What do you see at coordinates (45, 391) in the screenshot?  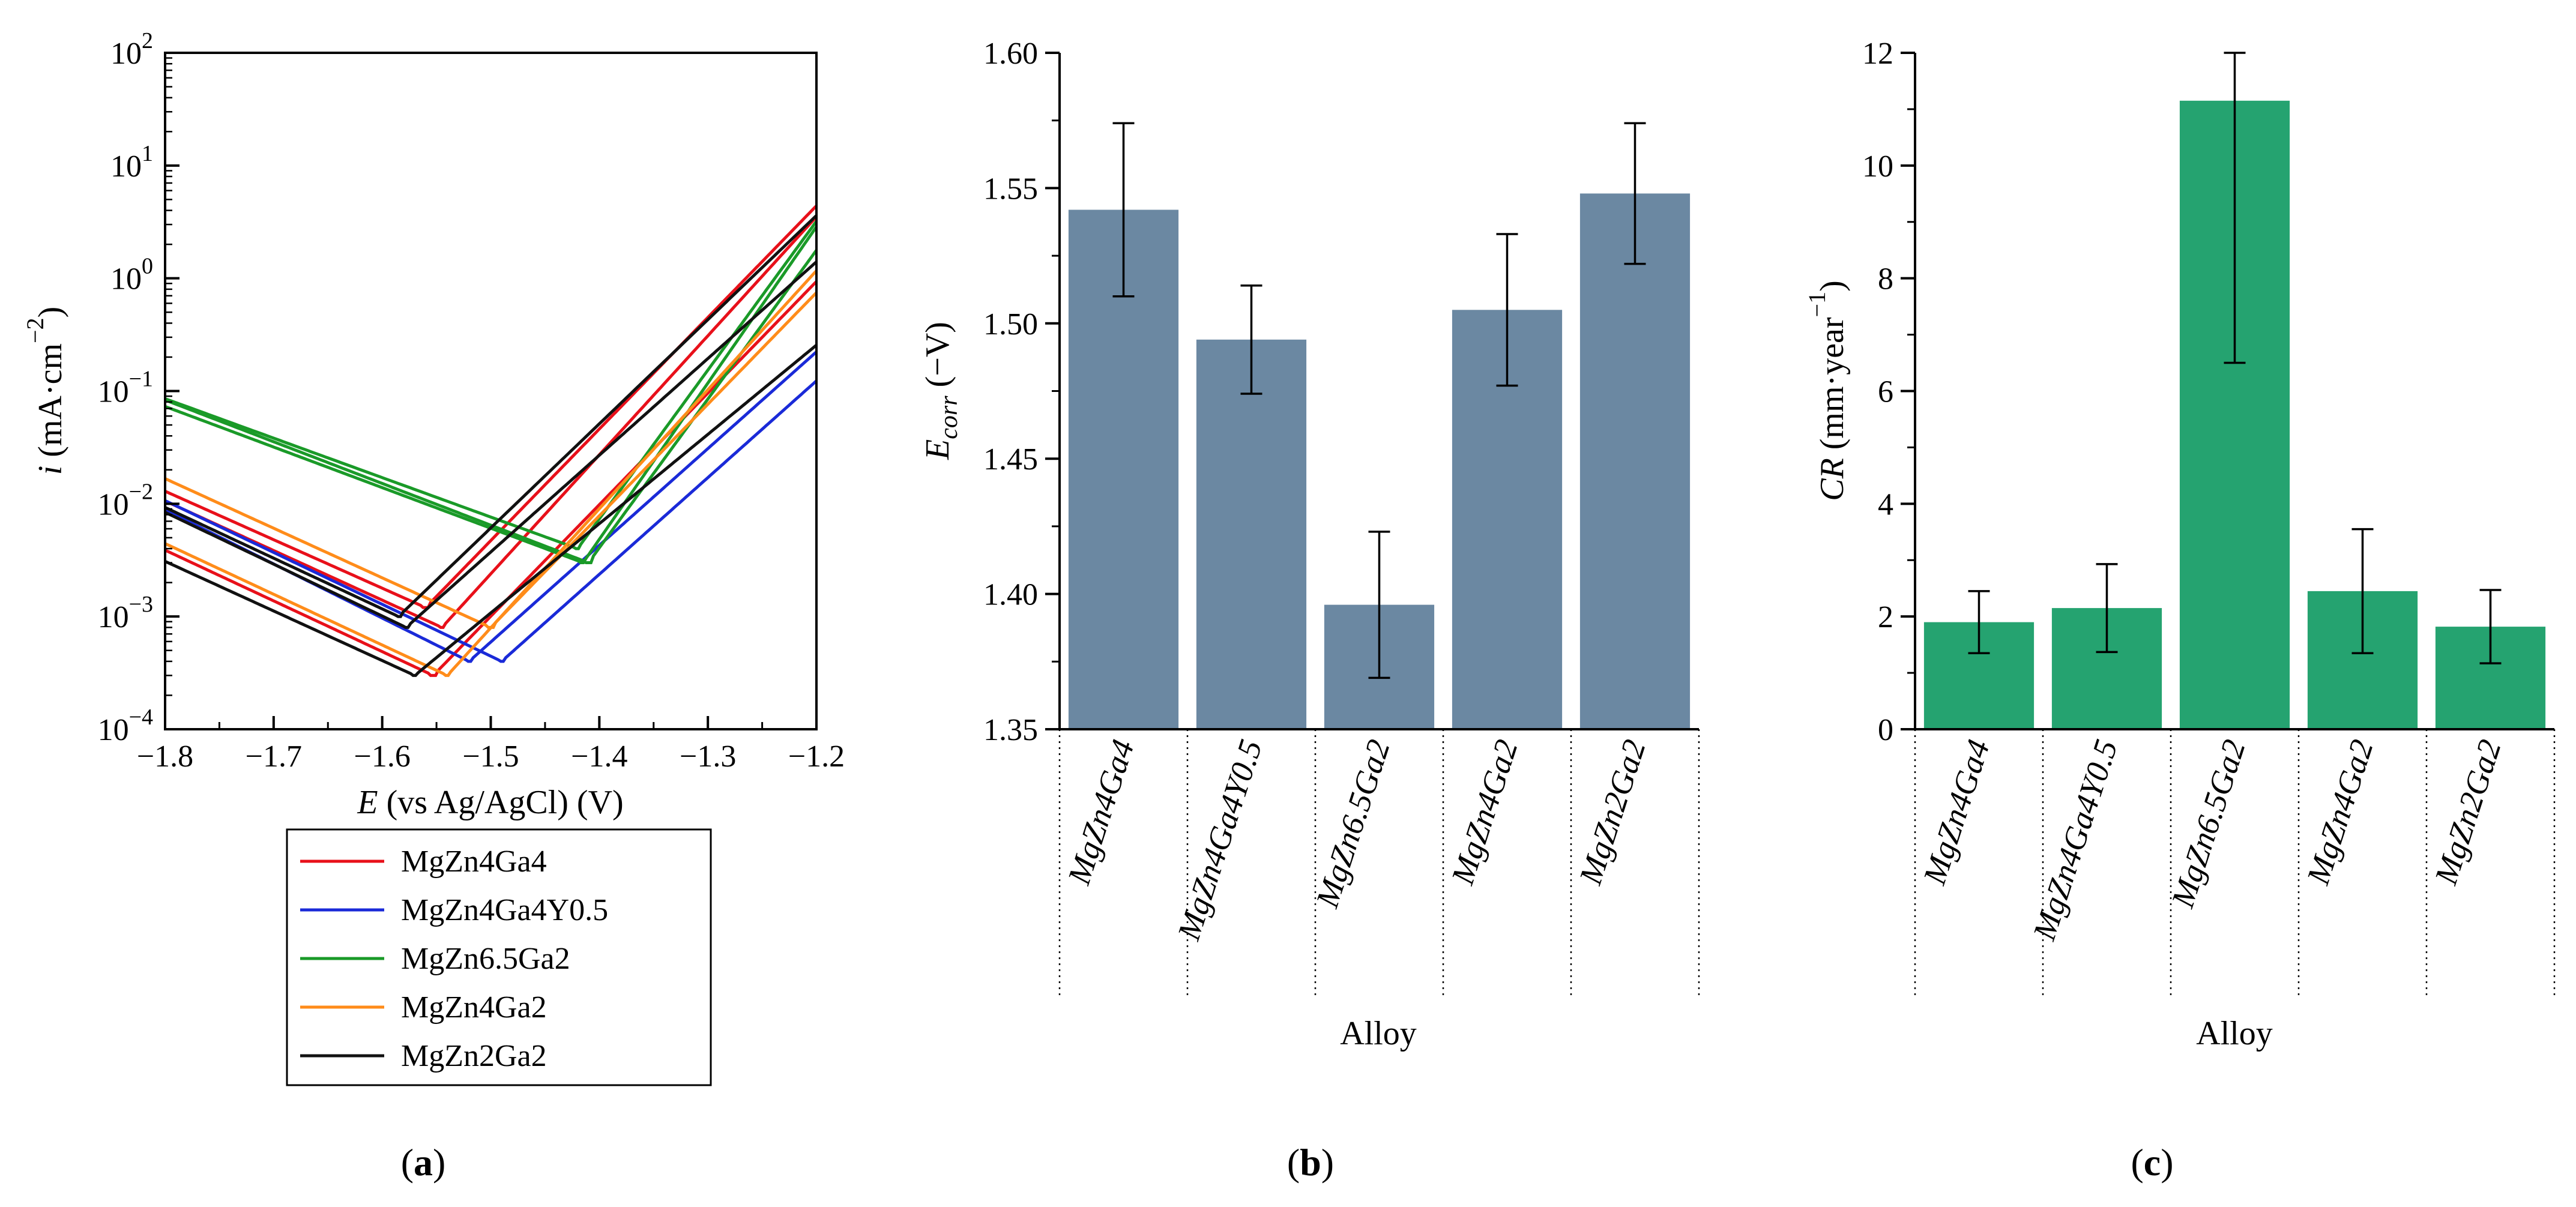 I see `y-axis-label-a: i (mA·cm−2)` at bounding box center [45, 391].